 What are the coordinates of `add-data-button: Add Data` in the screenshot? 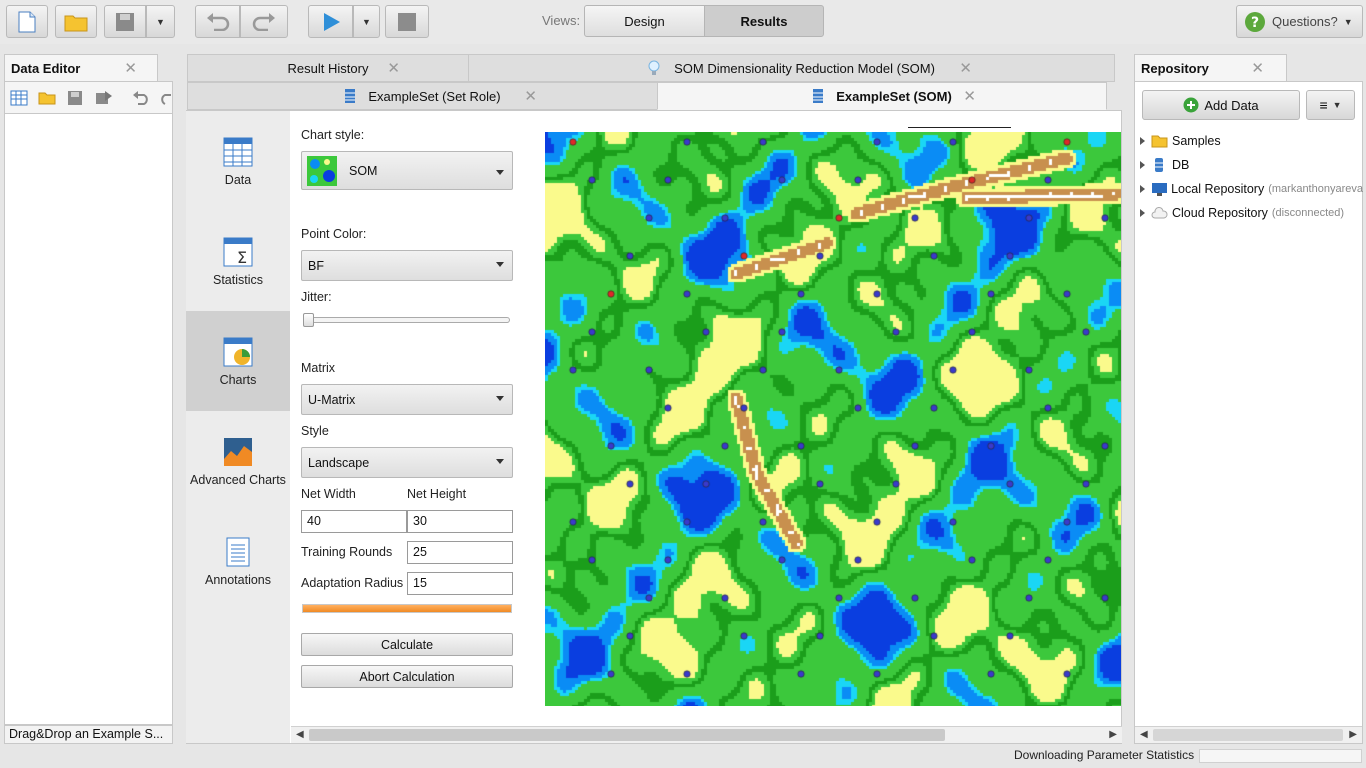 It's located at (1221, 105).